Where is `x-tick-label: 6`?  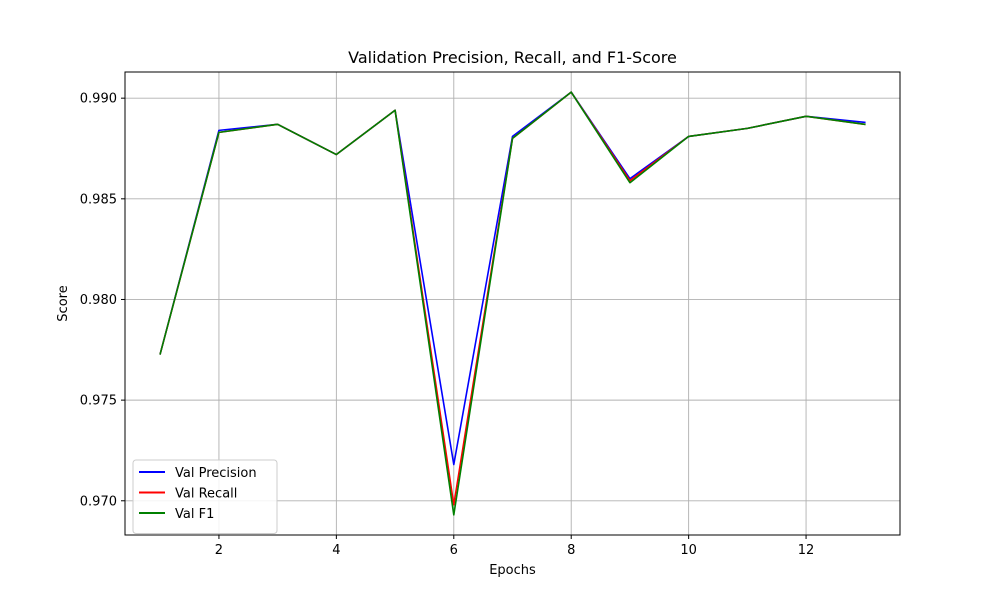
x-tick-label: 6 is located at coordinates (454, 550).